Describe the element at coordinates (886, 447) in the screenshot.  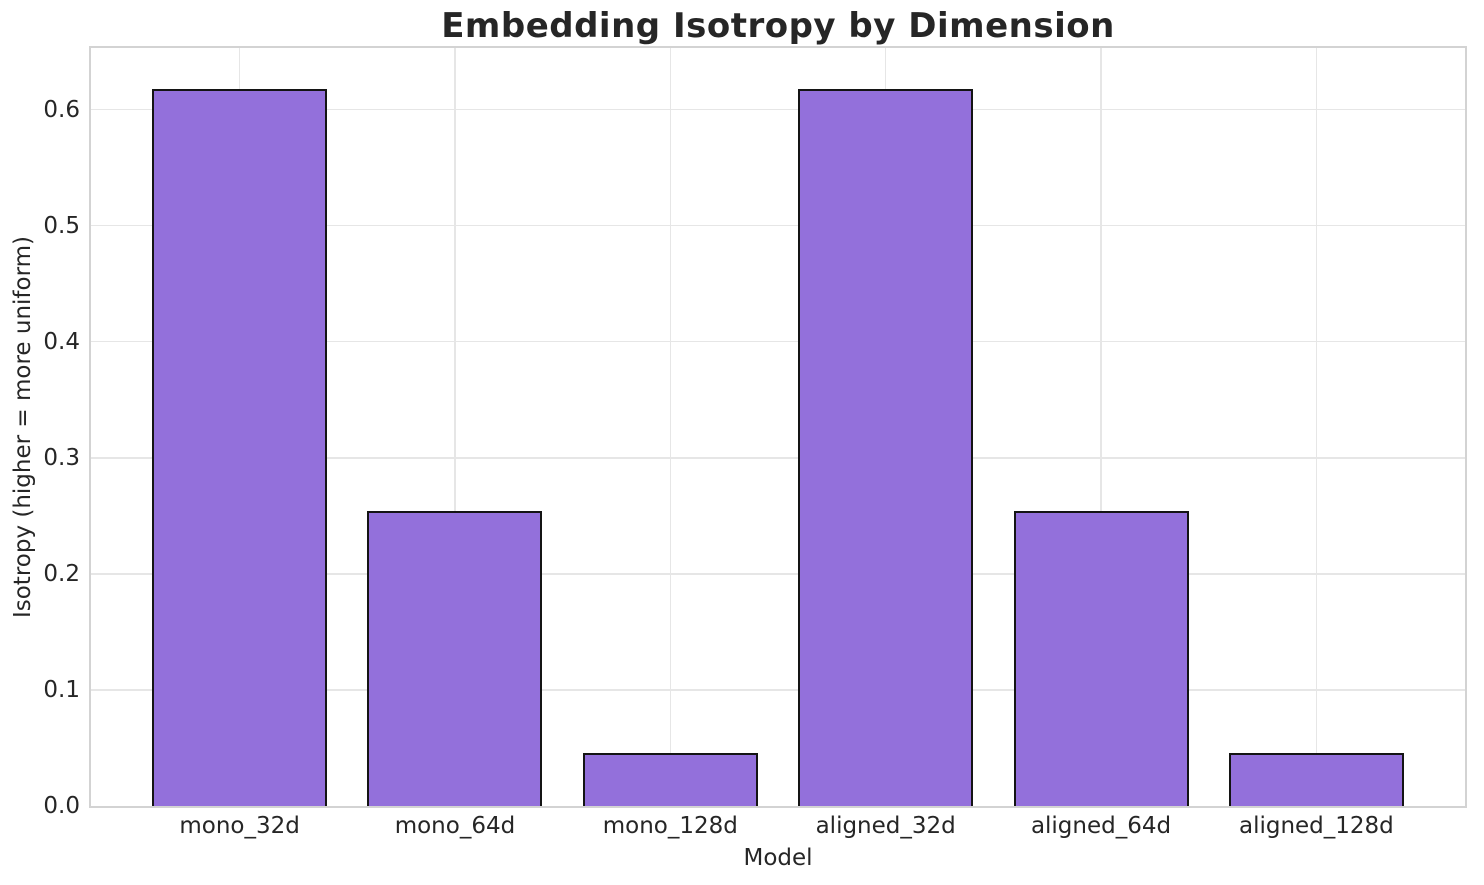
I see `bar-aligned_32d` at that location.